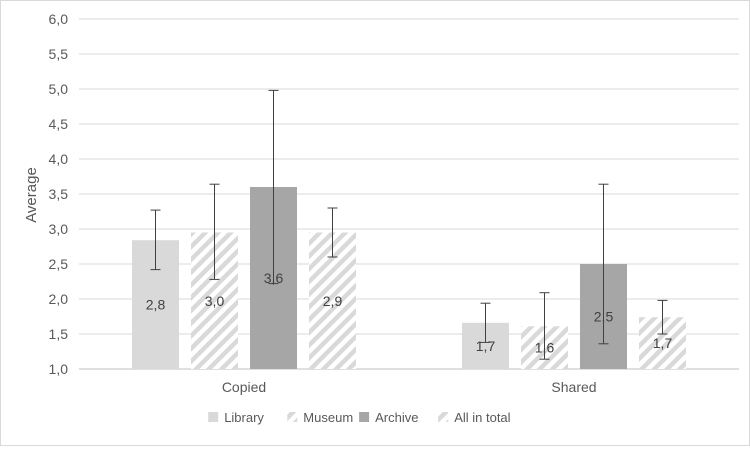 This screenshot has width=750, height=450. What do you see at coordinates (274, 278) in the screenshot?
I see `data-label: 3,6` at bounding box center [274, 278].